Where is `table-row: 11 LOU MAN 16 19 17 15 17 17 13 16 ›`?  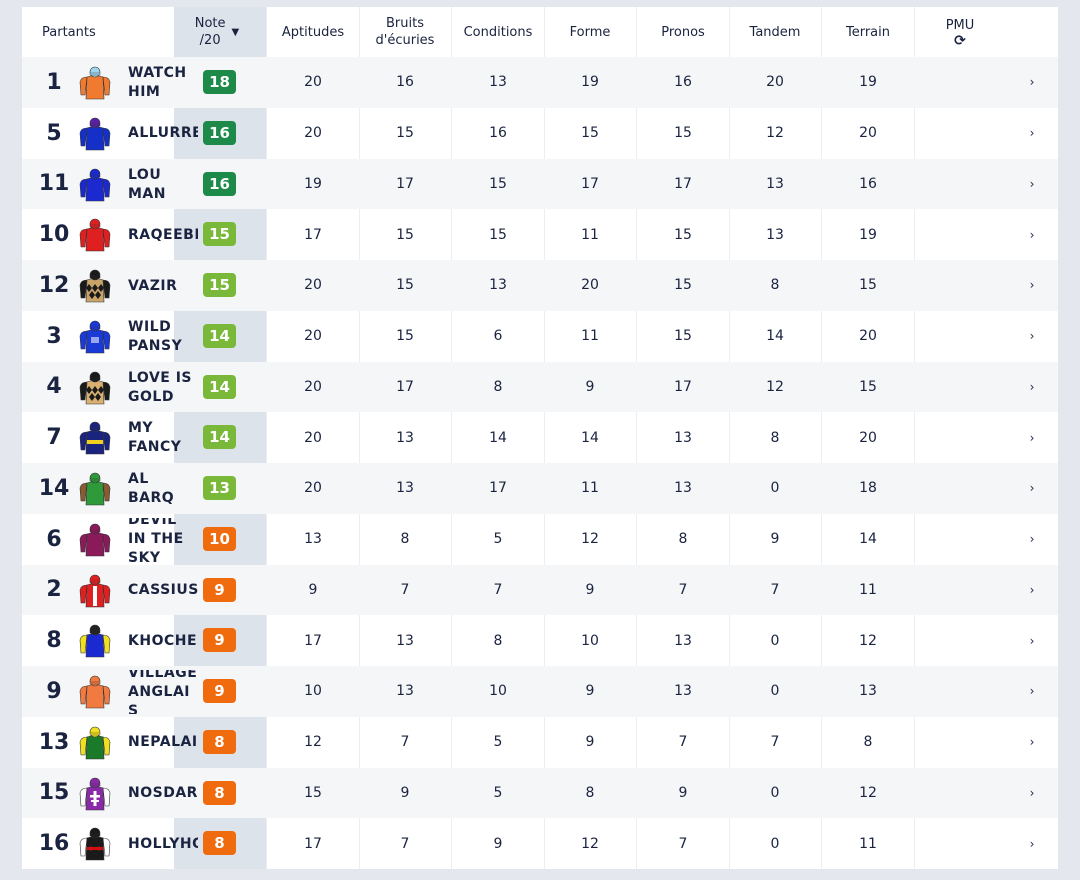
table-row: 11 LOU MAN 16 19 17 15 17 17 13 16 › is located at coordinates (540, 184).